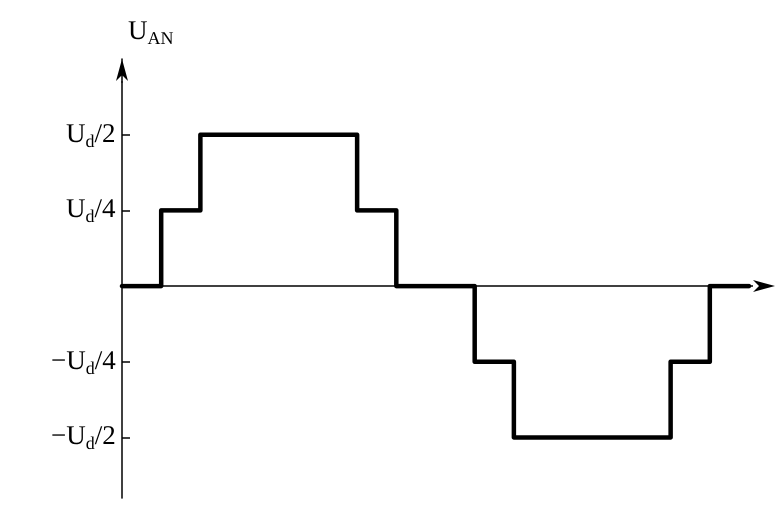 The height and width of the screenshot is (506, 779). Describe the element at coordinates (91, 209) in the screenshot. I see `text: U$_{d}$/4` at that location.